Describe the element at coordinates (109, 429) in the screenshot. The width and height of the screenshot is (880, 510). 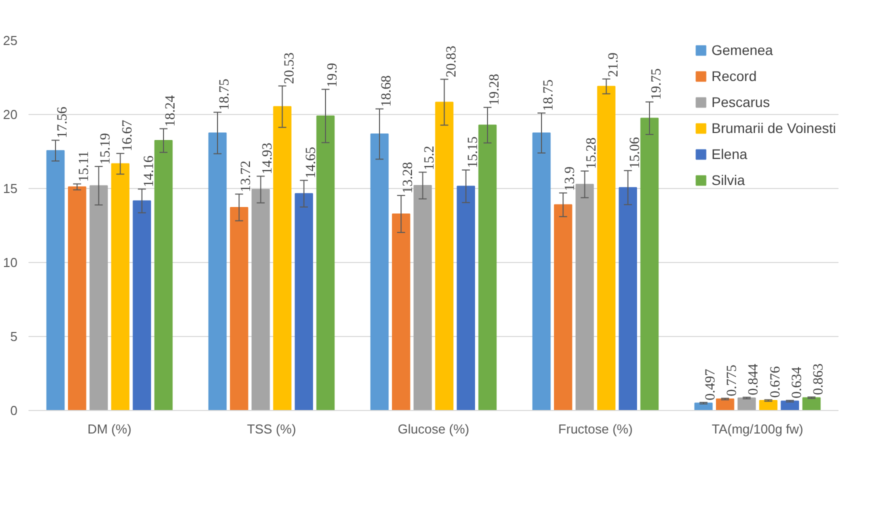
I see `x-tick-label: DM (%)` at that location.